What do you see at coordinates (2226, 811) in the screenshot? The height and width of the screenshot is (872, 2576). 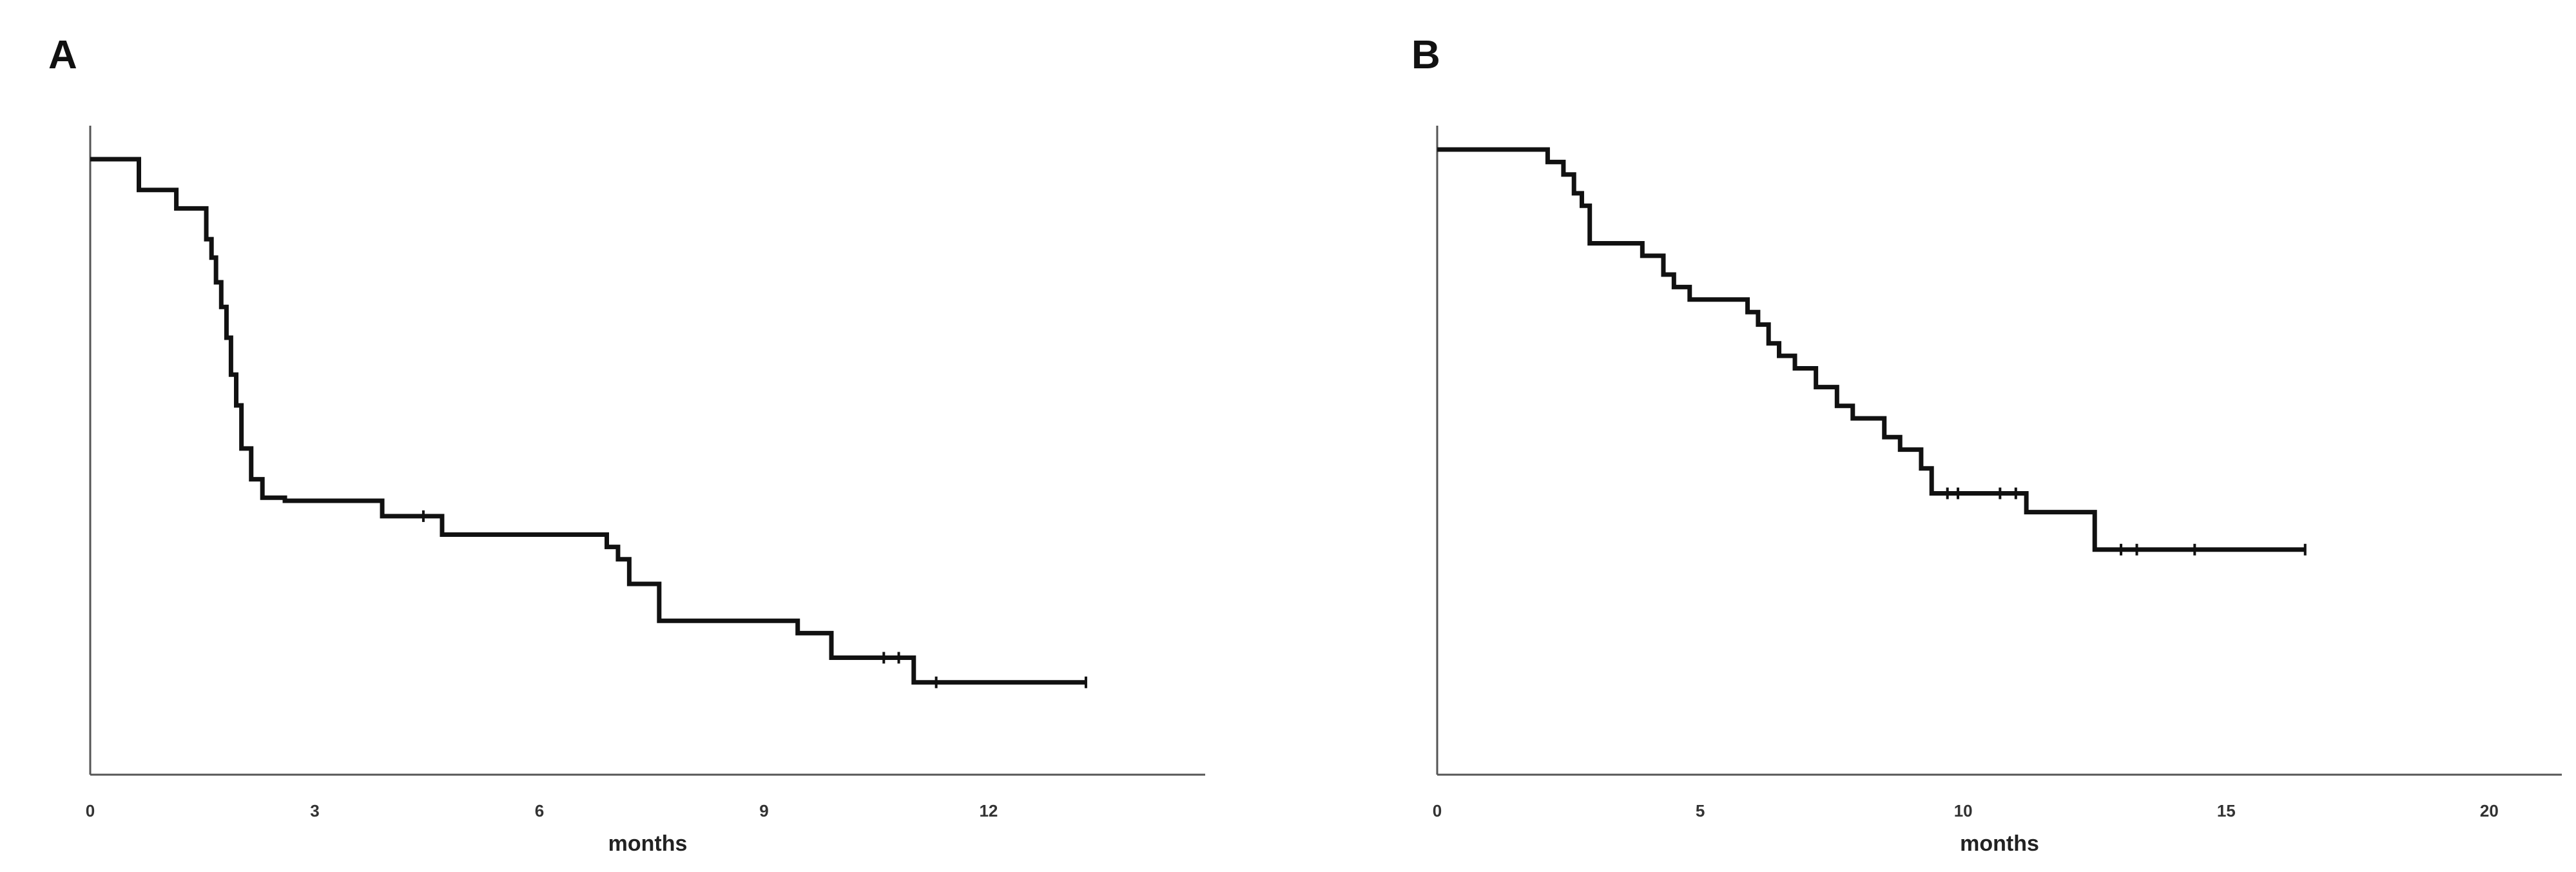 I see `x-tick-label: 15` at bounding box center [2226, 811].